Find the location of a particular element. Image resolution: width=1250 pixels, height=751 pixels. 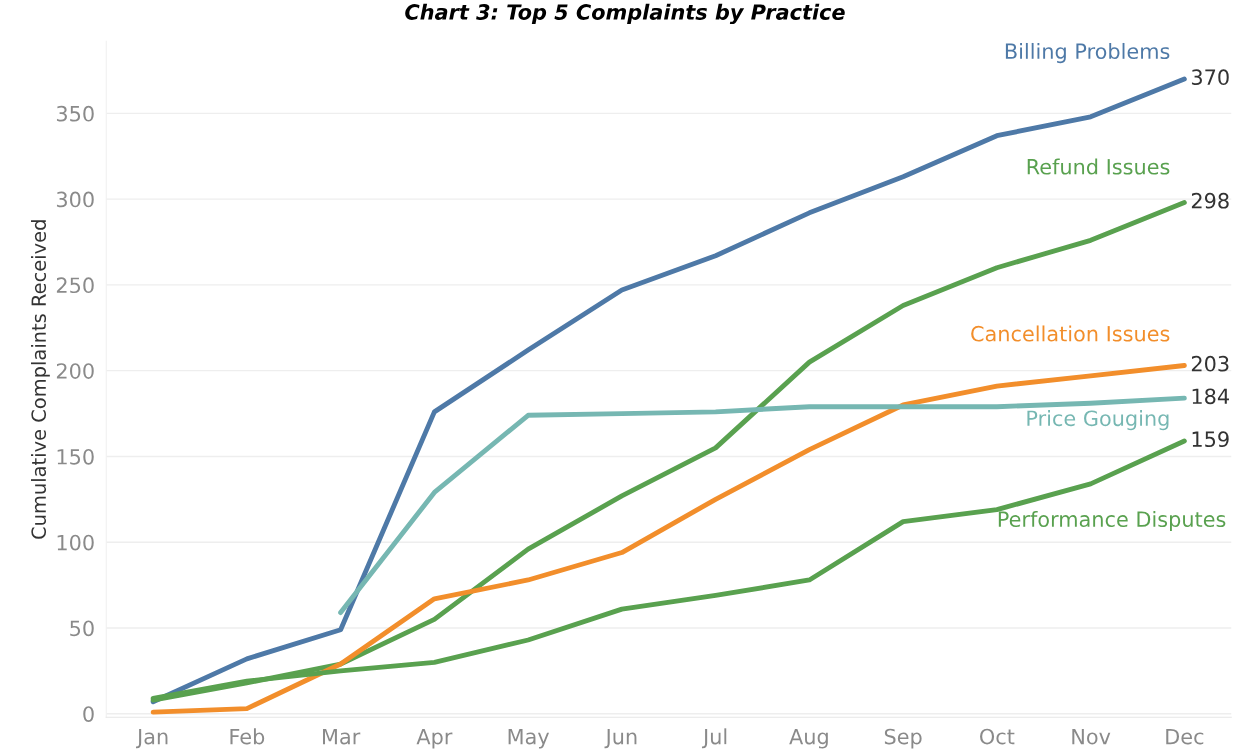

y-tick-label: 150 is located at coordinates (75, 456).